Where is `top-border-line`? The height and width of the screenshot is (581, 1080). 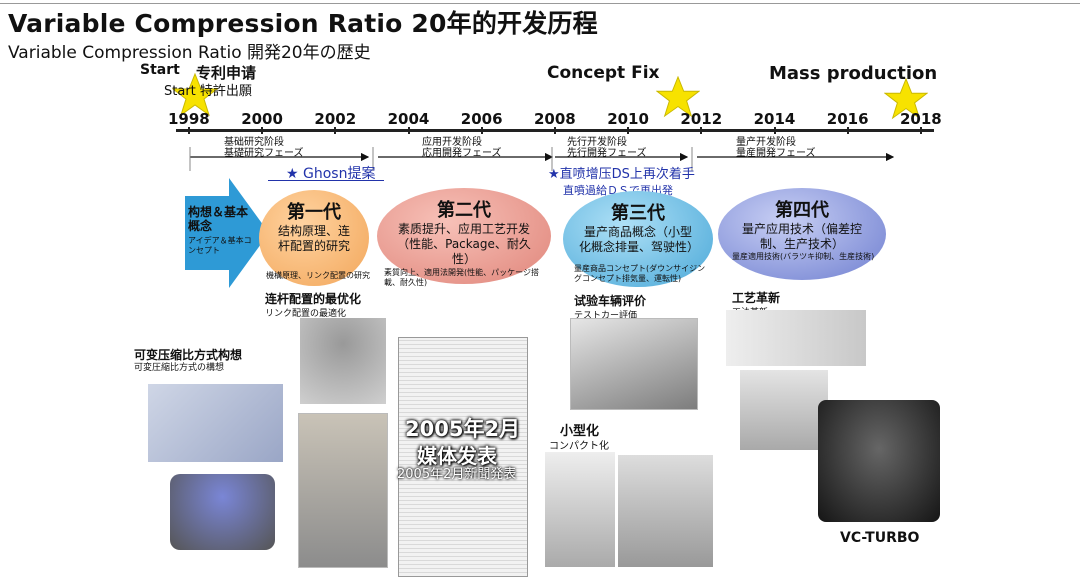 top-border-line is located at coordinates (540, 3).